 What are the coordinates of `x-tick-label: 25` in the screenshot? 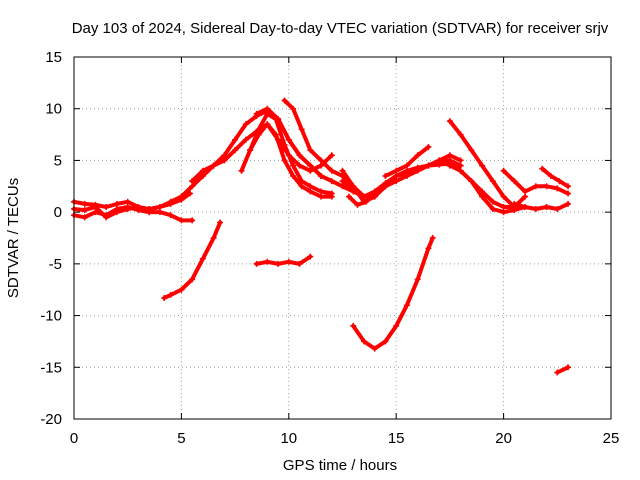 It's located at (611, 438).